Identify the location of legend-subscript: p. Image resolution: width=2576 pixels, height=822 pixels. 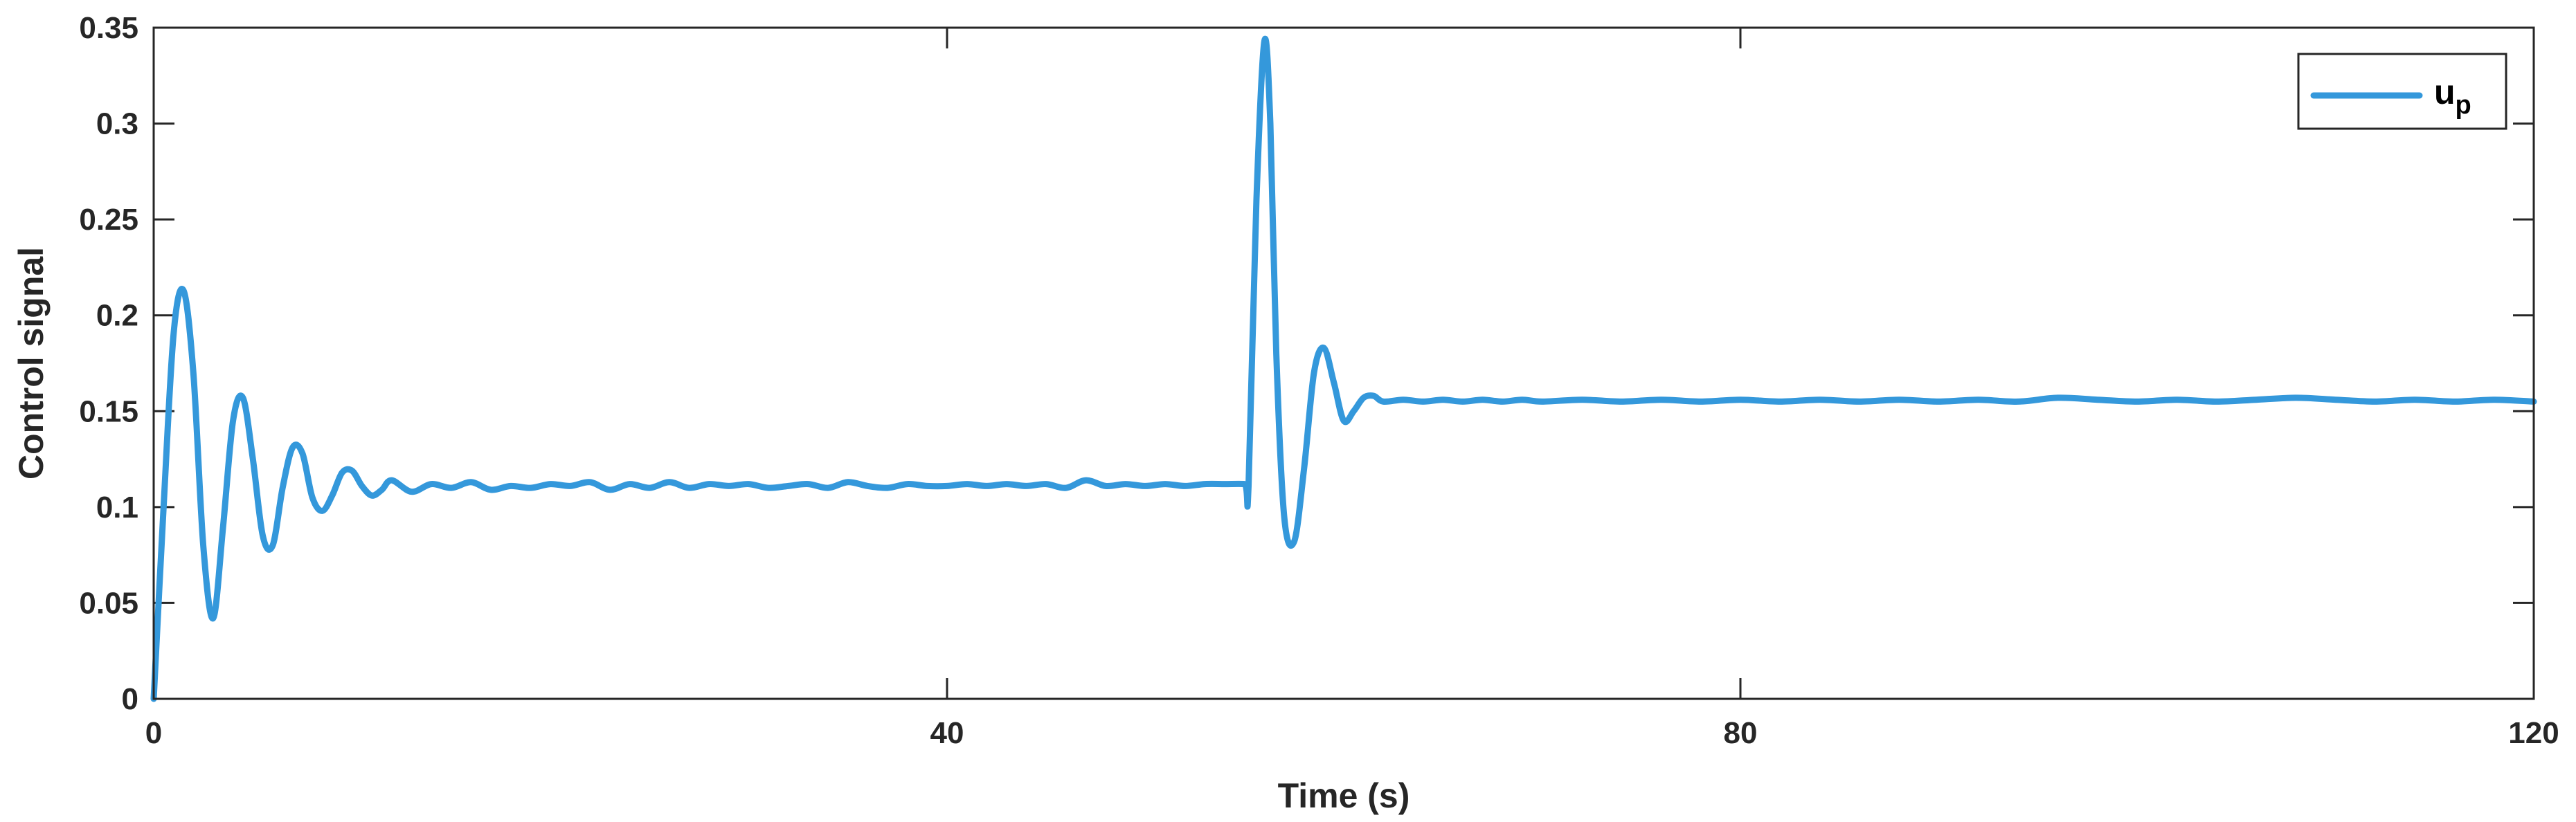
(2463, 105).